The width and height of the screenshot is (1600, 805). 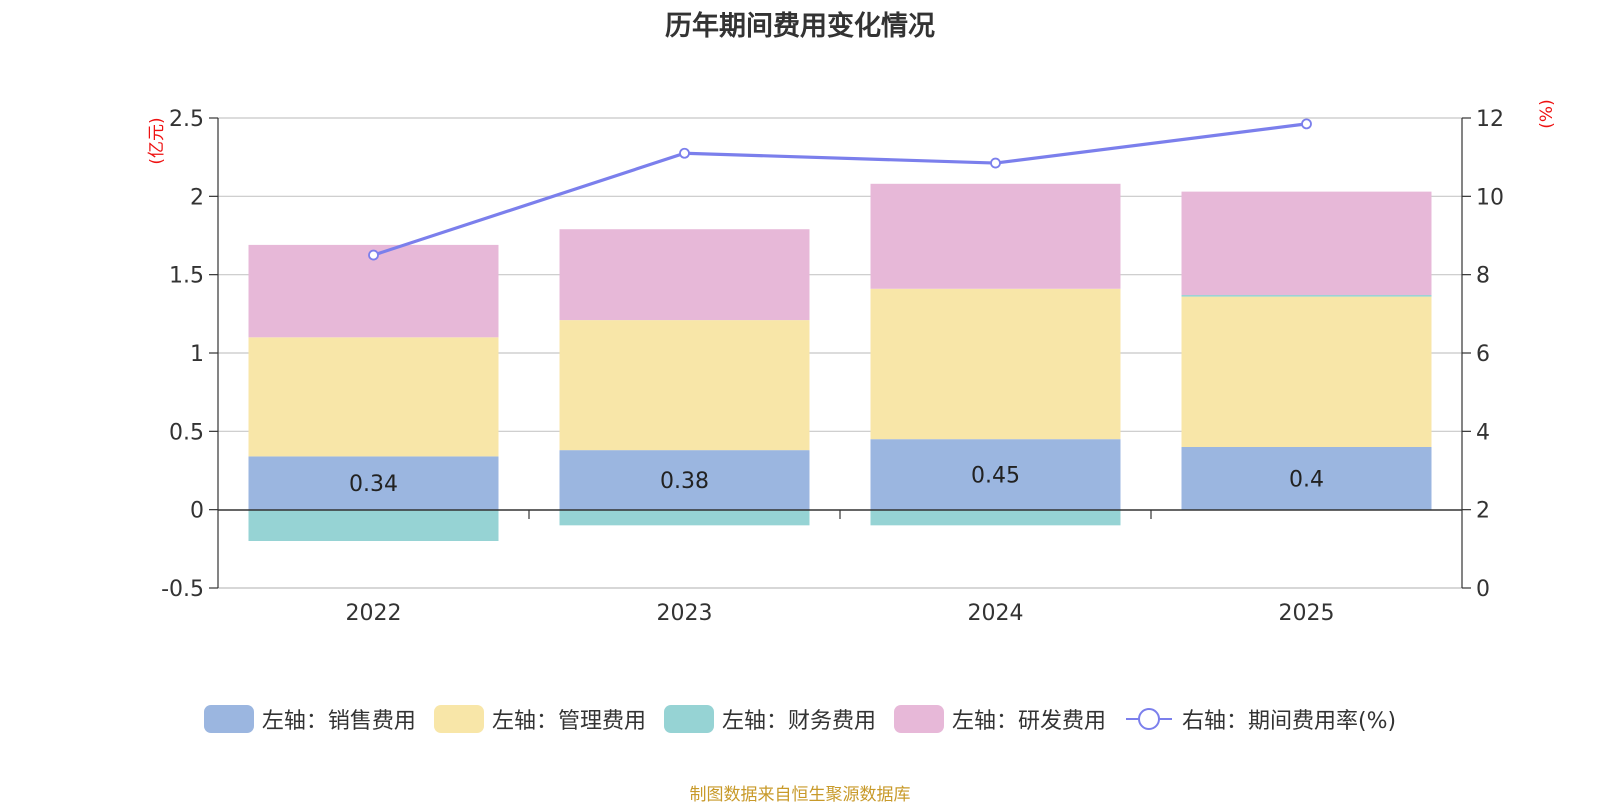 I want to click on rate-line-series, so click(x=840, y=189).